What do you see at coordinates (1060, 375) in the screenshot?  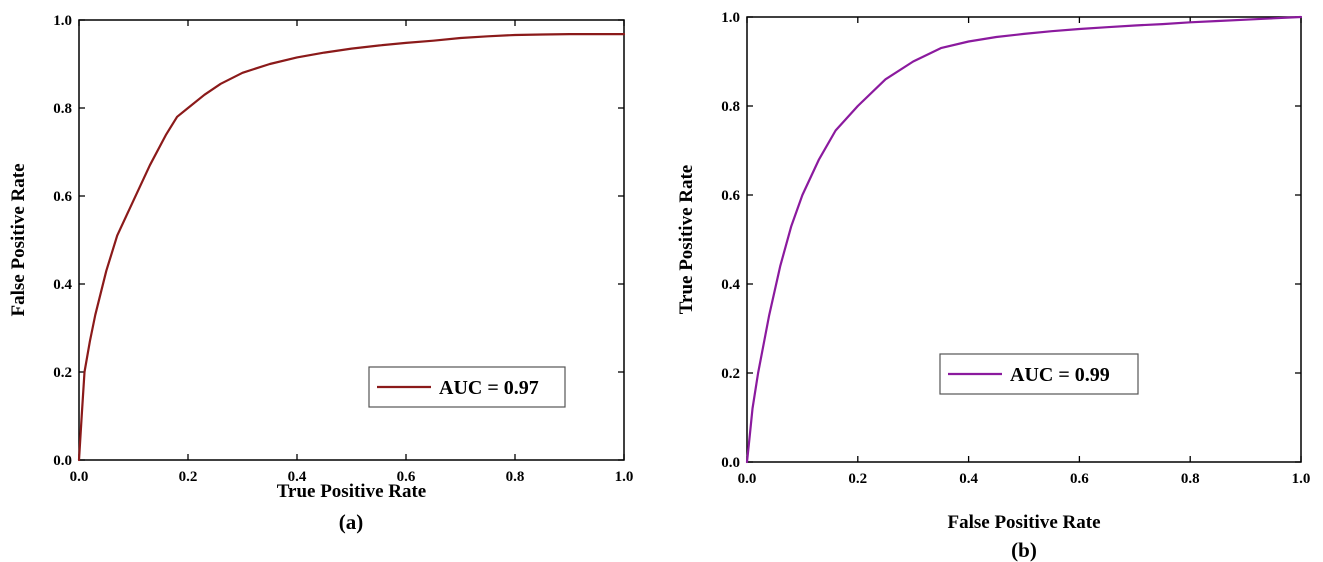 I see `legend-label: AUC = 0.99` at bounding box center [1060, 375].